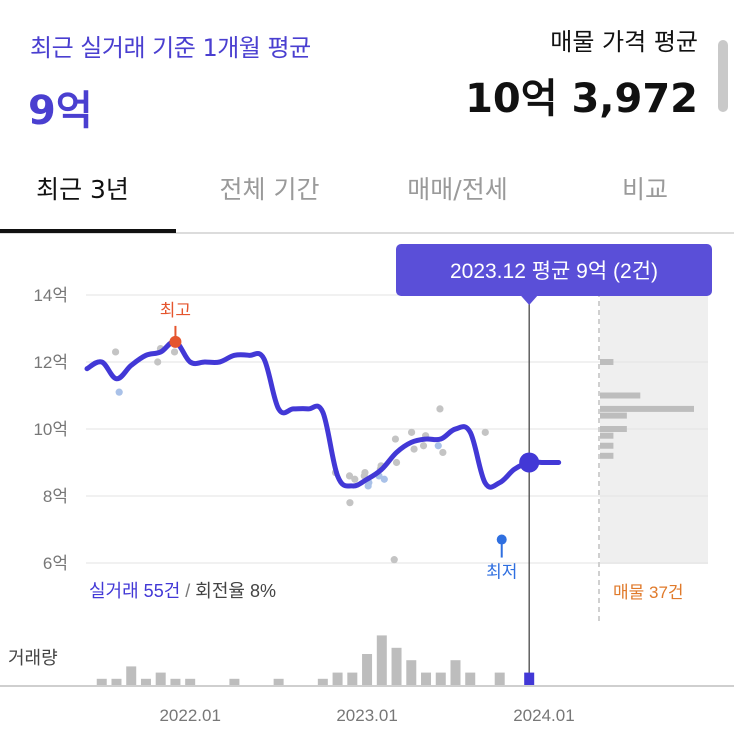 This screenshot has height=748, width=734. I want to click on y-tick-label: 6억, so click(55, 563).